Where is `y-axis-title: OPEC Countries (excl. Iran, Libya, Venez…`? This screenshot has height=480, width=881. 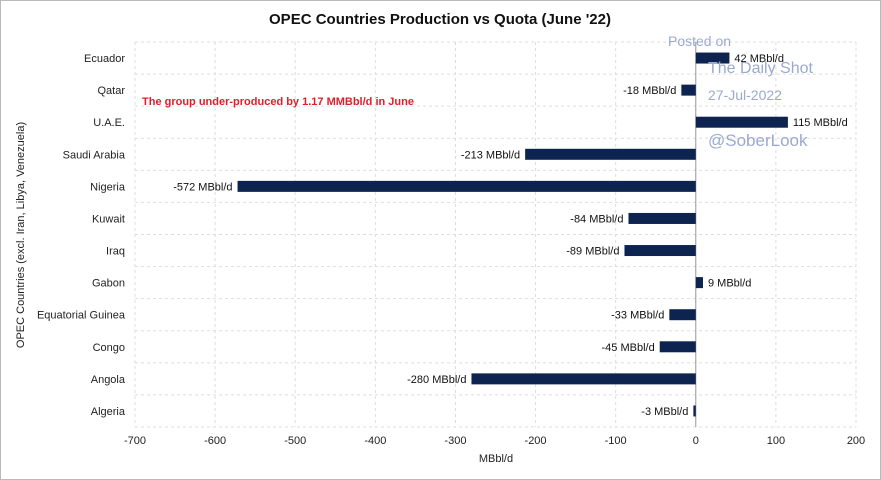
y-axis-title: OPEC Countries (excl. Iran, Libya, Venez… is located at coordinates (21, 235).